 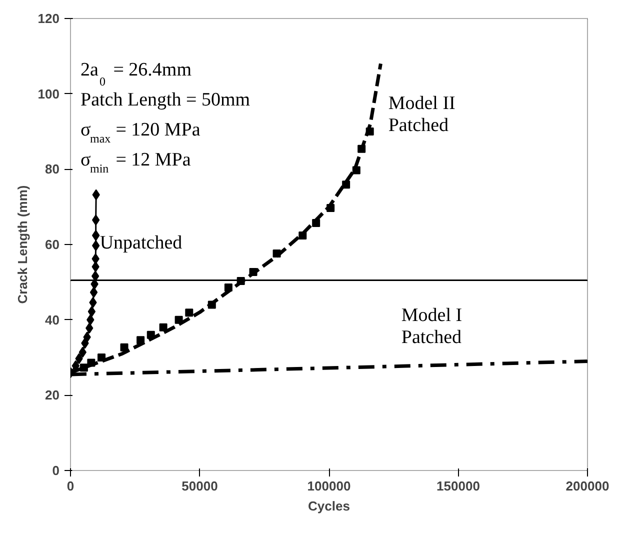 What do you see at coordinates (52, 320) in the screenshot?
I see `y-tick-label: 40` at bounding box center [52, 320].